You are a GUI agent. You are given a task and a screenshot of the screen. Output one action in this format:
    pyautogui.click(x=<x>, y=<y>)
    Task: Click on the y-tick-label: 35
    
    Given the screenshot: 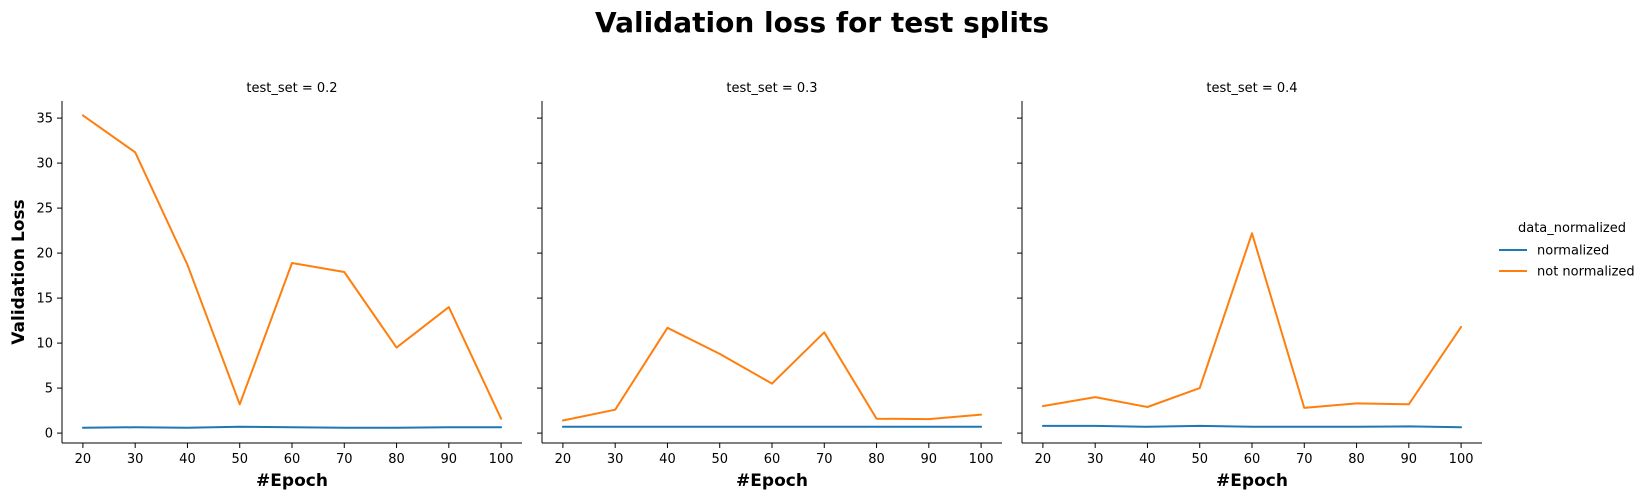 What is the action you would take?
    pyautogui.click(x=44, y=119)
    